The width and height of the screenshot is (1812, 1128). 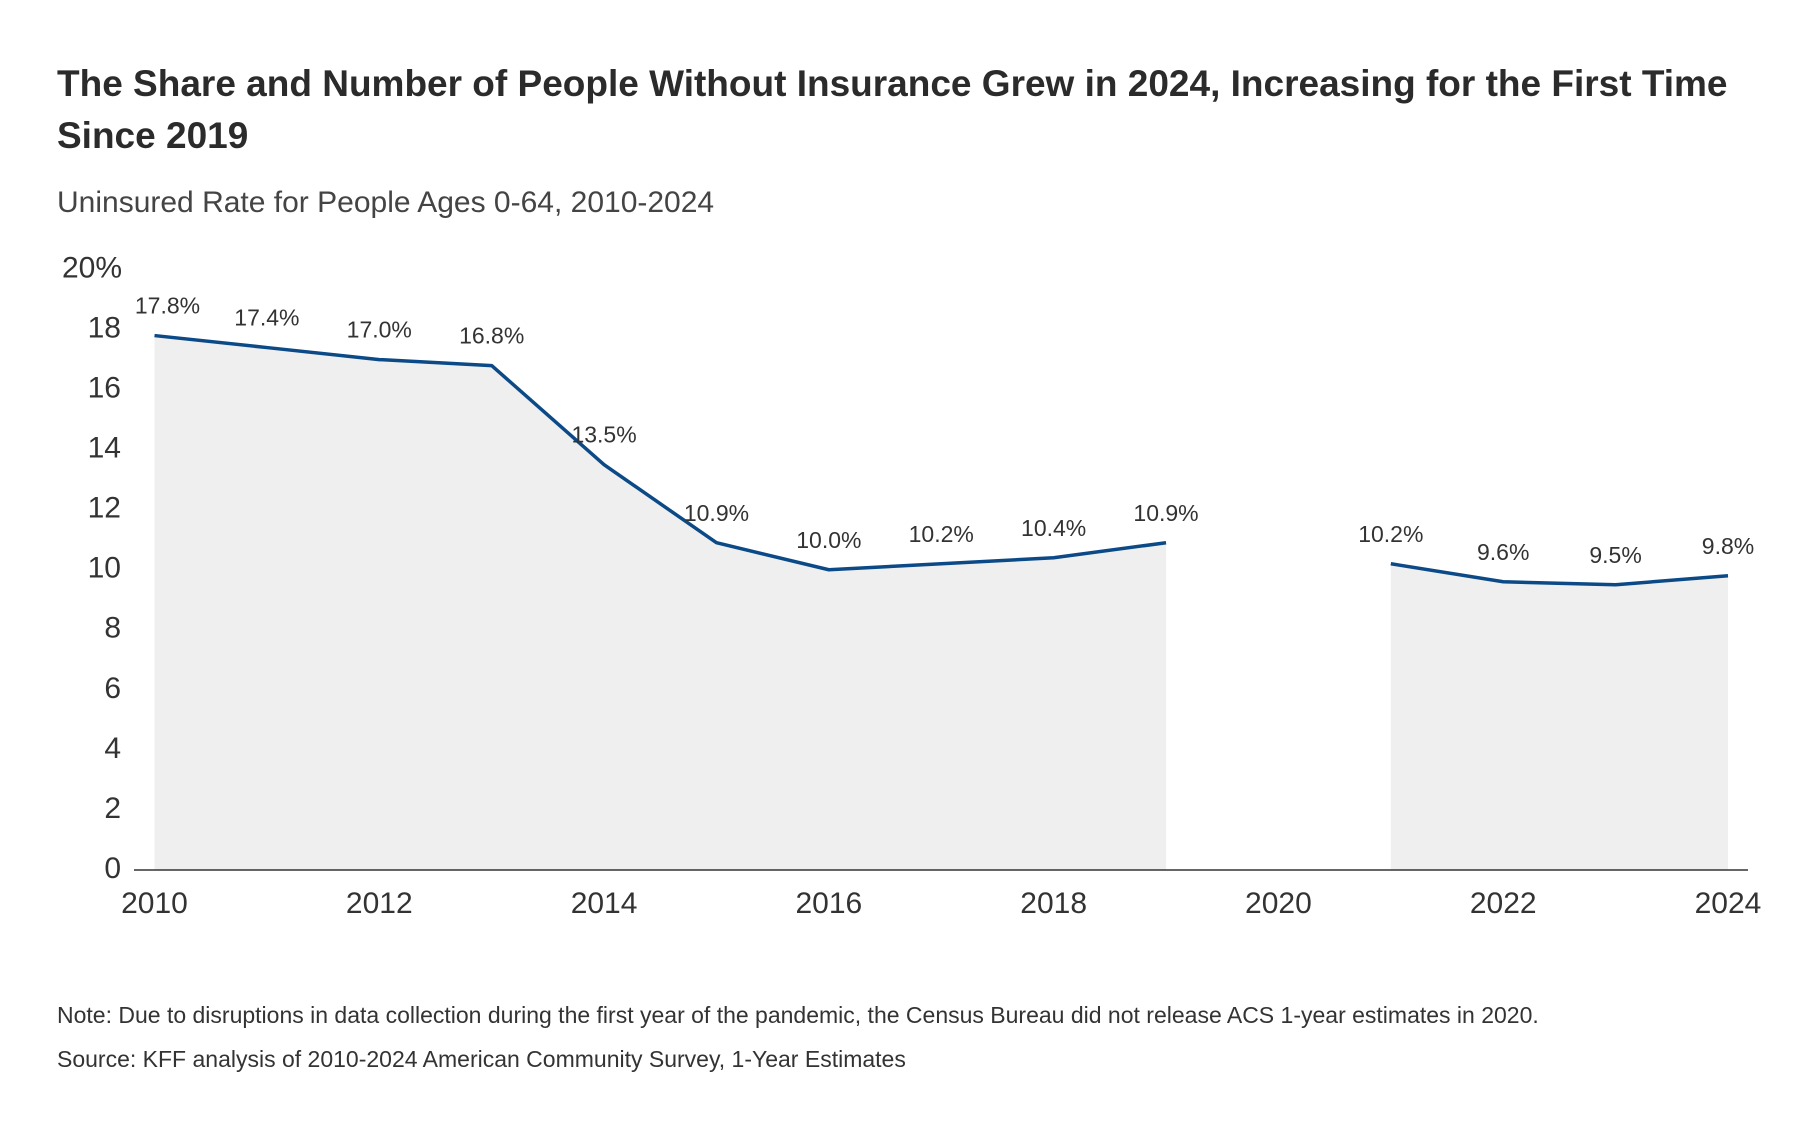 What do you see at coordinates (828, 540) in the screenshot?
I see `data-label: 10.0%` at bounding box center [828, 540].